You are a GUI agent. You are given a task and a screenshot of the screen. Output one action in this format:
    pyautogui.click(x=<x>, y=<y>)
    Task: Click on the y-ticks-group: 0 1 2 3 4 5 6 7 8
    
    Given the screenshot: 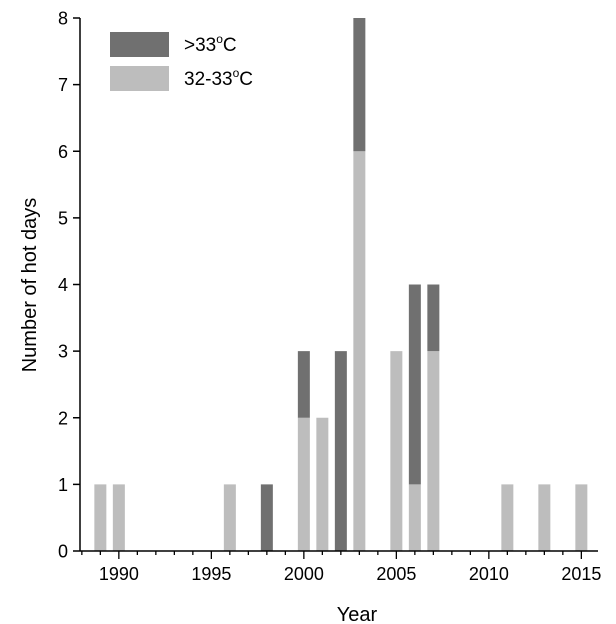 What is the action you would take?
    pyautogui.click(x=69, y=285)
    